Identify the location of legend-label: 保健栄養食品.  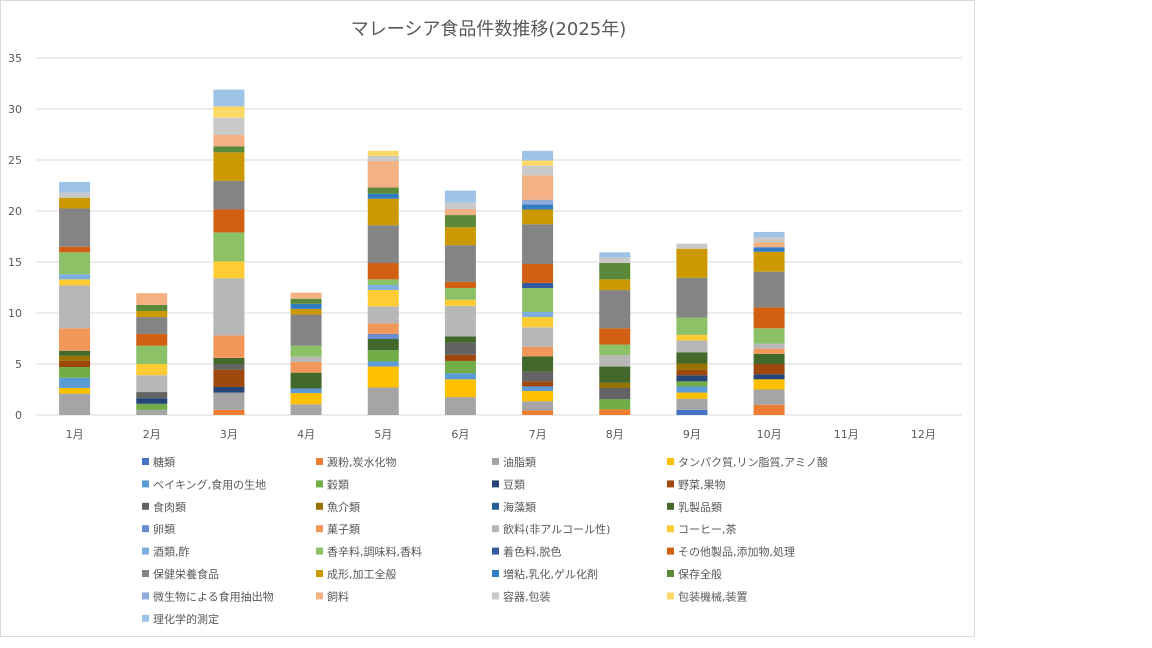
(186, 574).